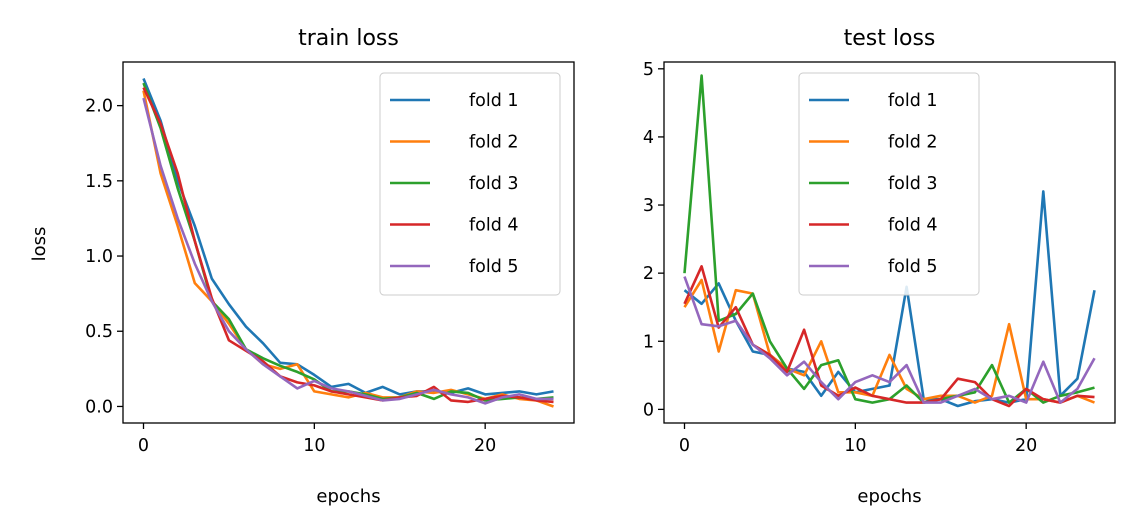 This screenshot has width=1134, height=529. I want to click on y-axis-label: loss, so click(39, 244).